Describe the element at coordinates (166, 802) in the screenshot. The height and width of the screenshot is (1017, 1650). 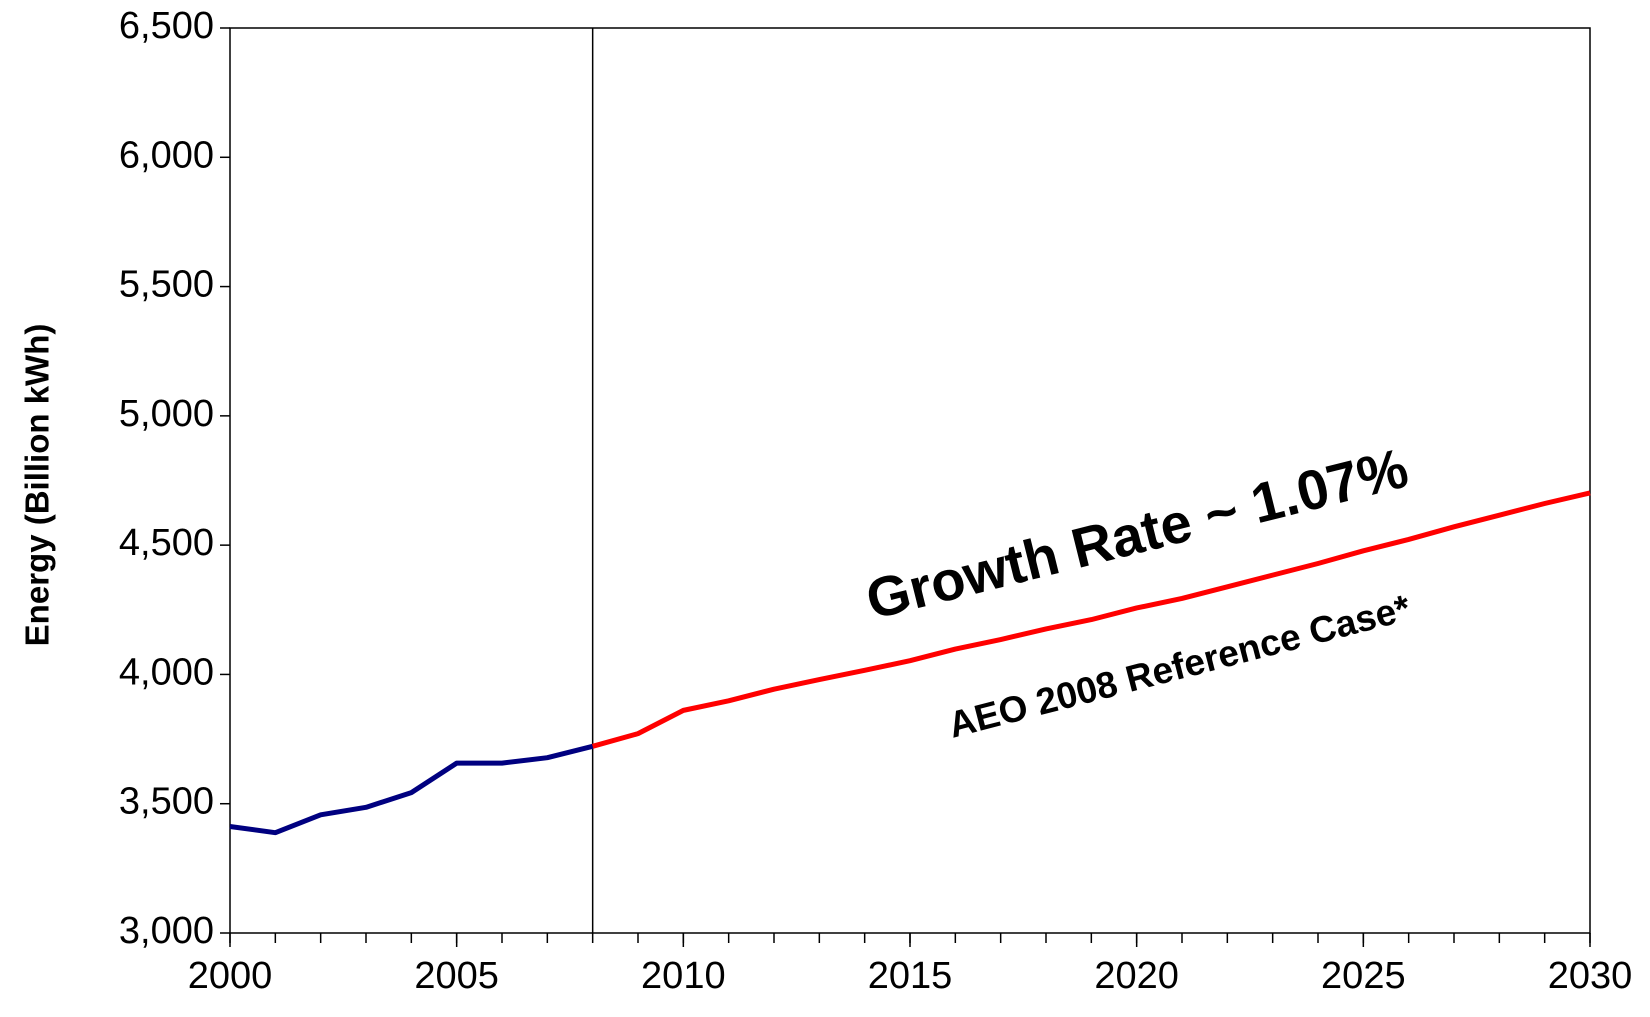
I see `y-tick-label: 3,500` at that location.